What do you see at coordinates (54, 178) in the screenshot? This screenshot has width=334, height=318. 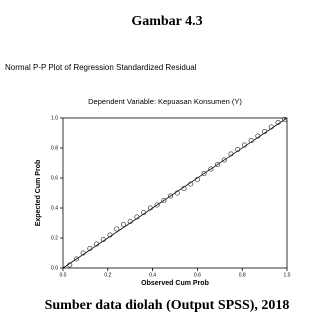 I see `y-tick-label: 0.6` at bounding box center [54, 178].